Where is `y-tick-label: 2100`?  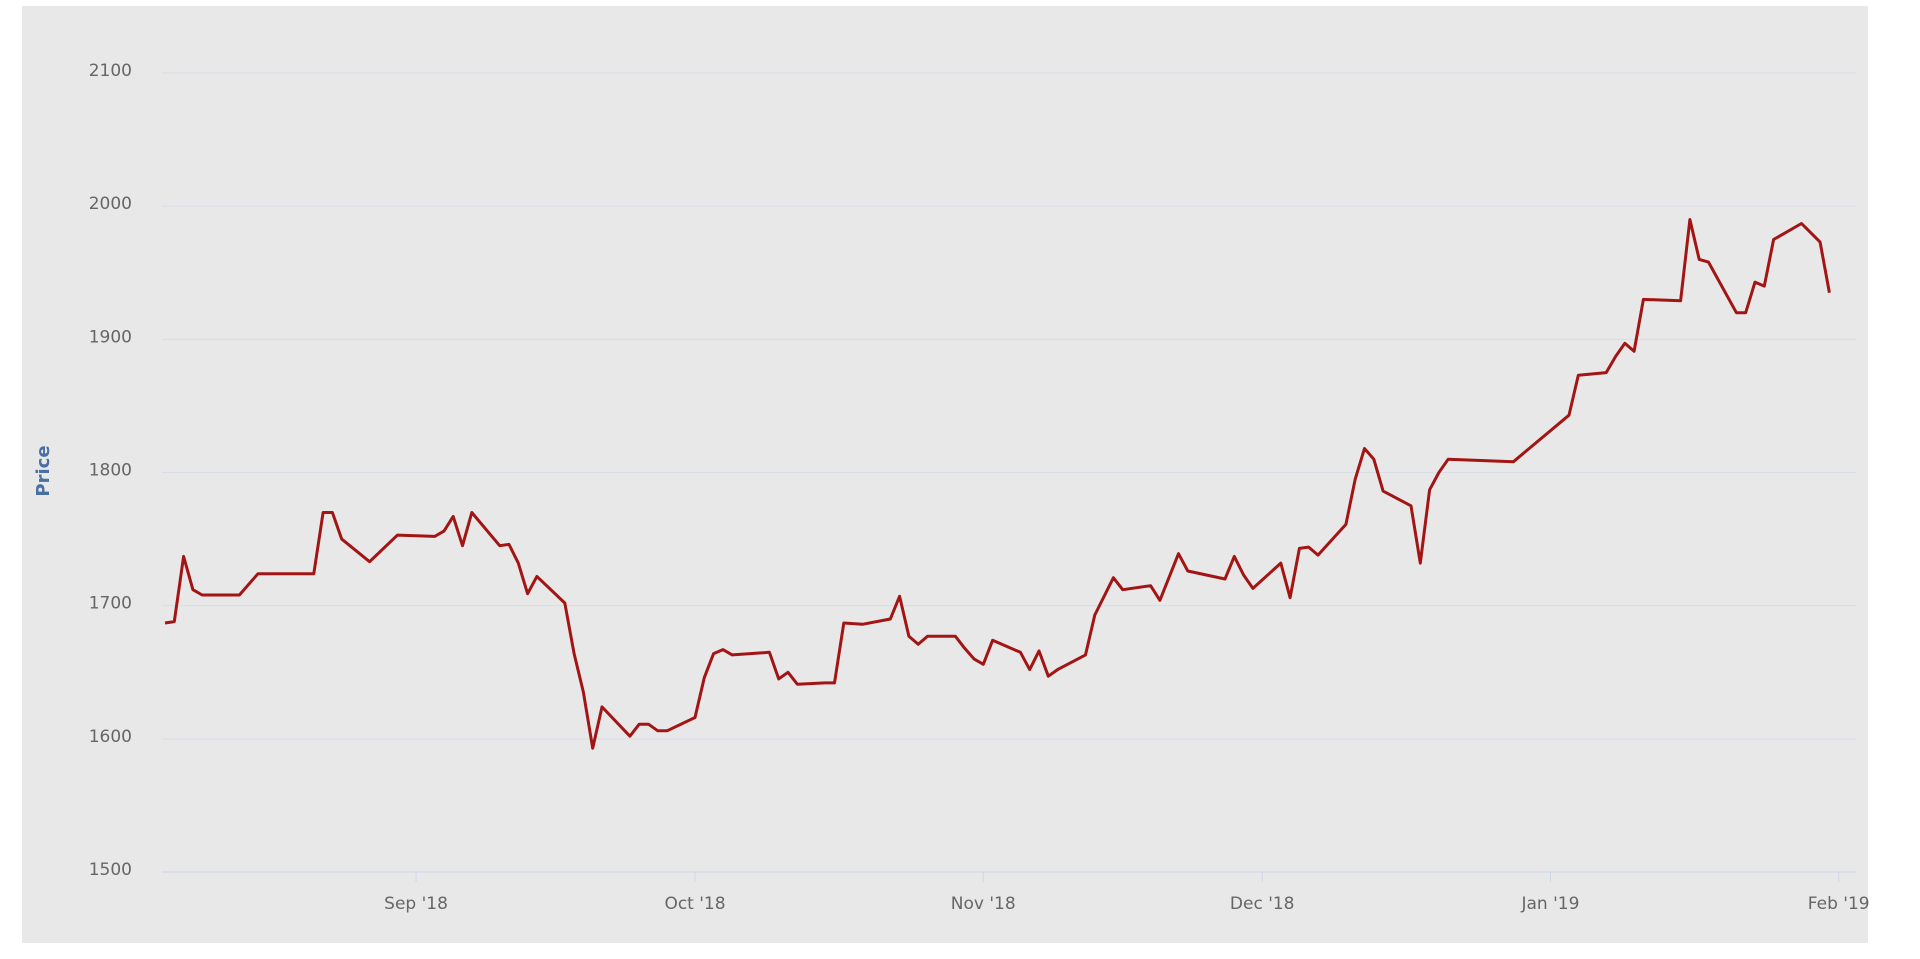
y-tick-label: 2100 is located at coordinates (110, 71).